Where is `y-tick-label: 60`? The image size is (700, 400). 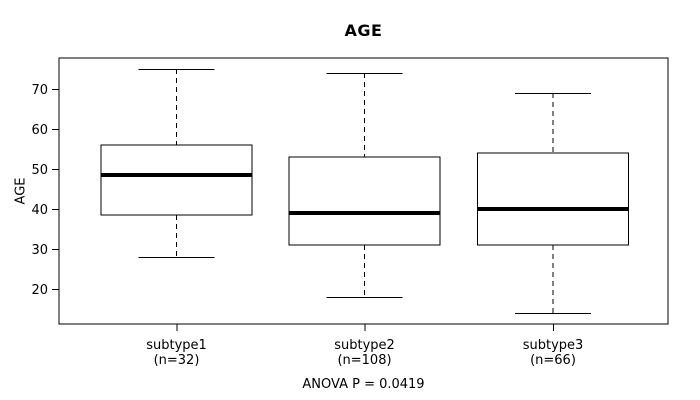
y-tick-label: 60 is located at coordinates (39, 130).